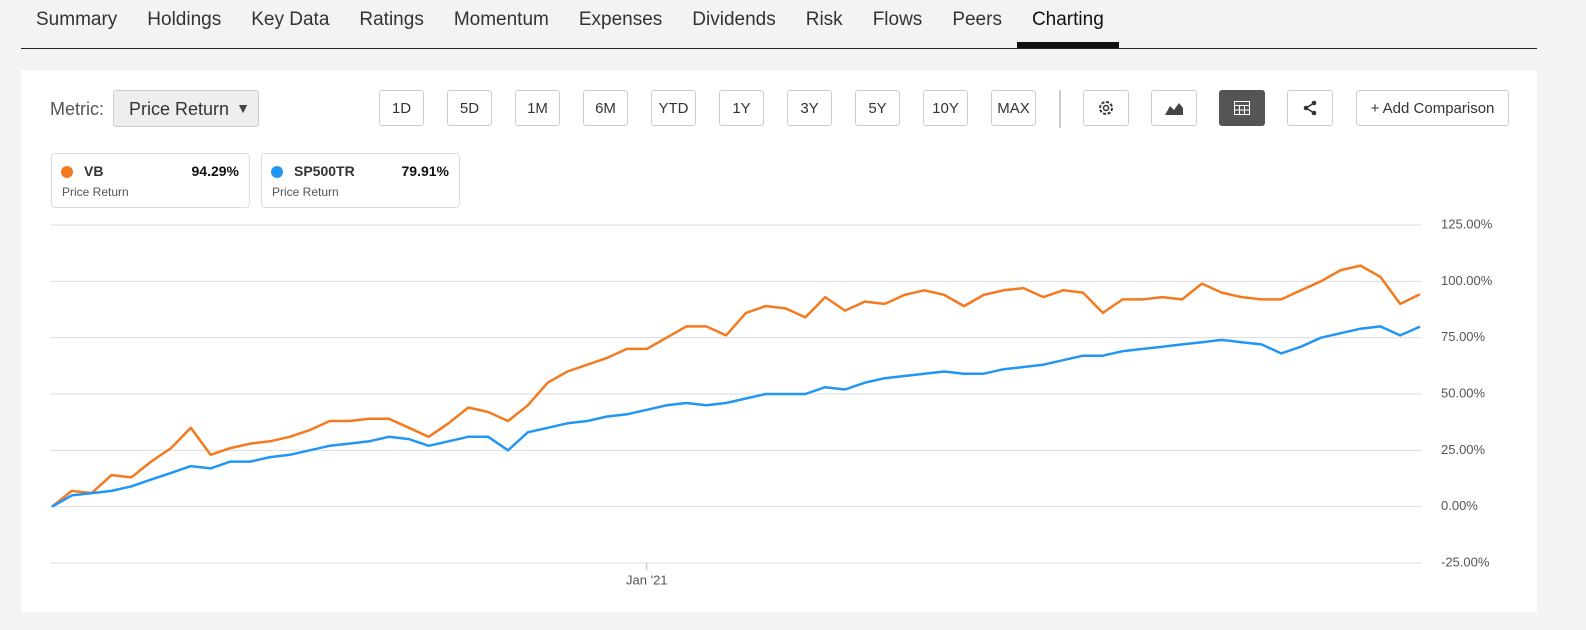 Image resolution: width=1586 pixels, height=630 pixels. I want to click on legend-value: 79.91%, so click(425, 171).